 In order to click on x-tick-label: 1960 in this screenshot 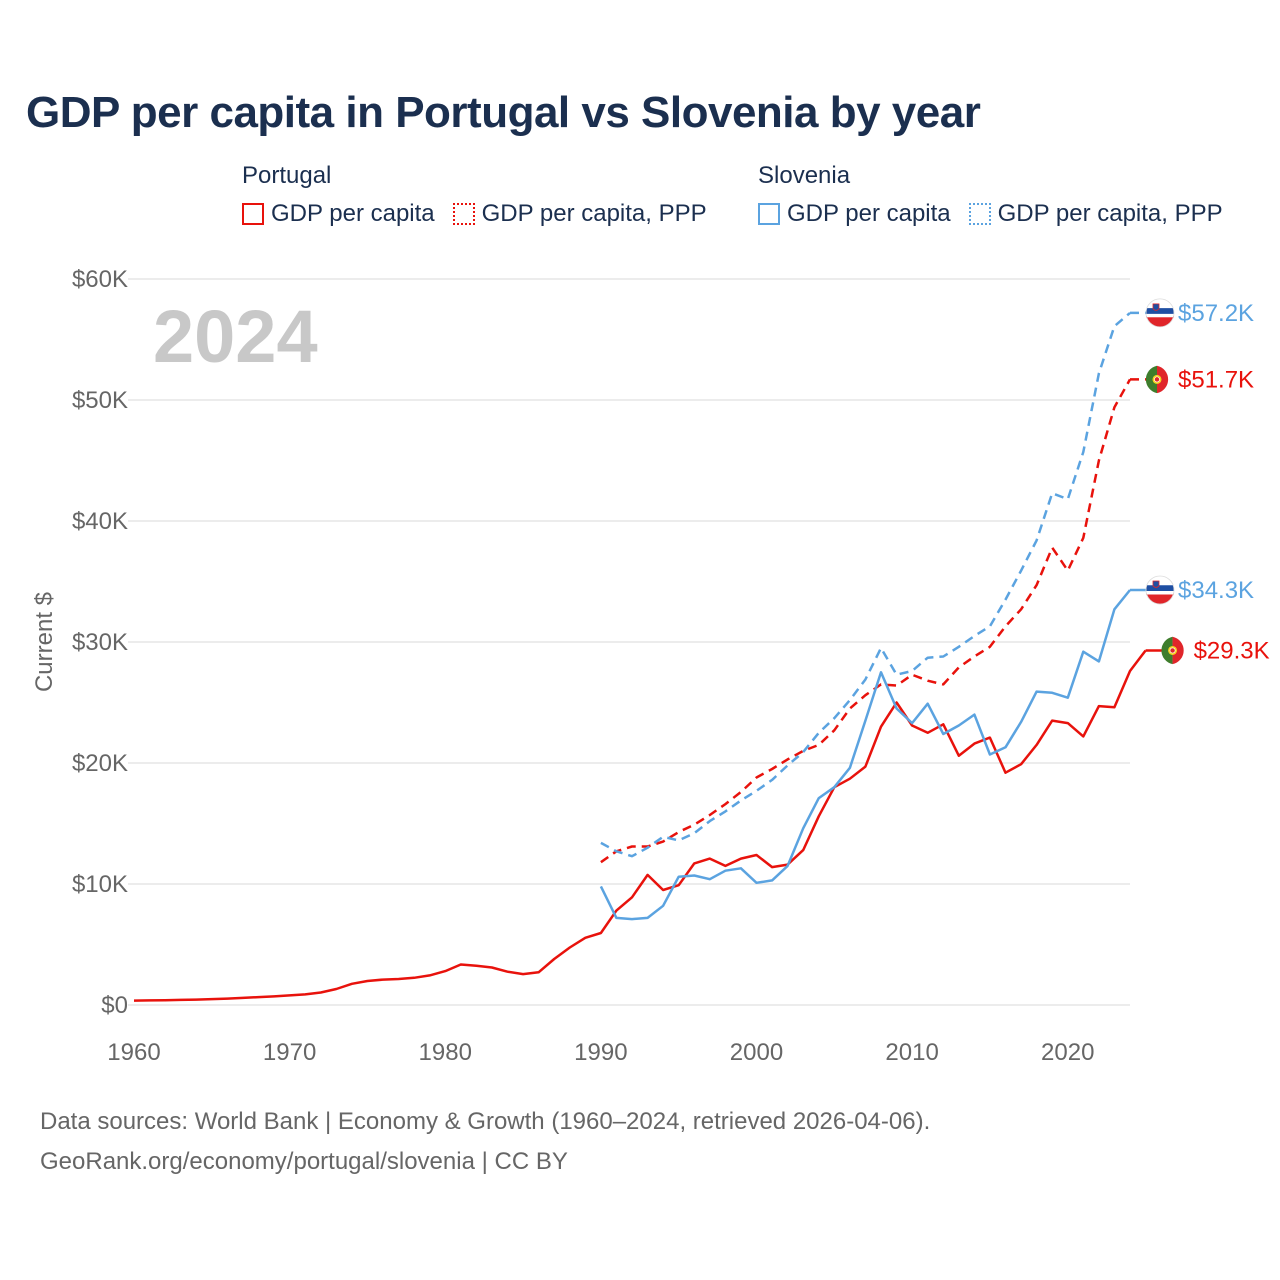, I will do `click(133, 1052)`.